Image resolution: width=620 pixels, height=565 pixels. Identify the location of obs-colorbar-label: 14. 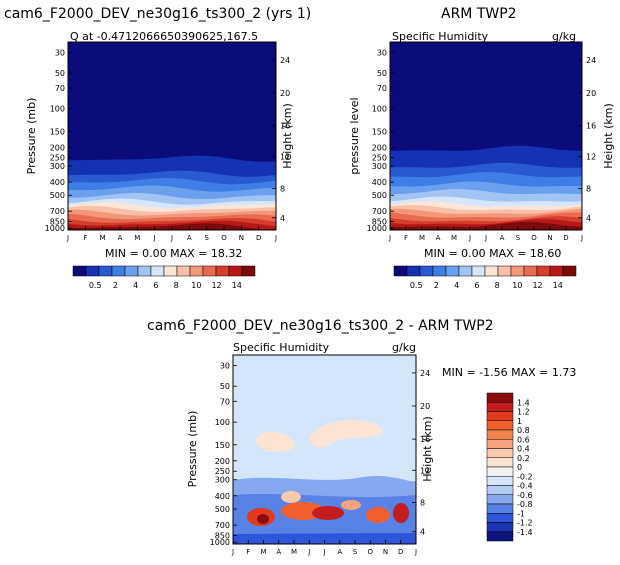
(558, 285).